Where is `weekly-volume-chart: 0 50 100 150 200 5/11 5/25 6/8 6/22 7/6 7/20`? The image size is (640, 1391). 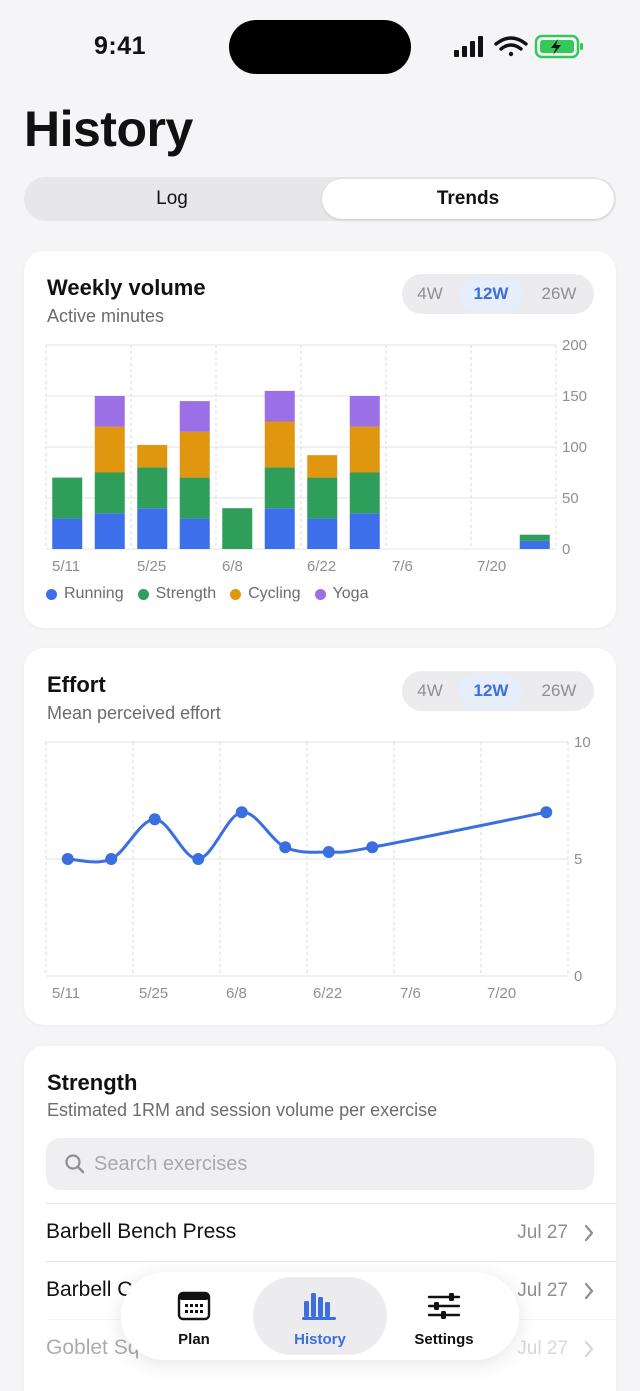
weekly-volume-chart: 0 50 100 150 200 5/11 5/25 6/8 6/22 7/6 7/20 is located at coordinates (316, 456).